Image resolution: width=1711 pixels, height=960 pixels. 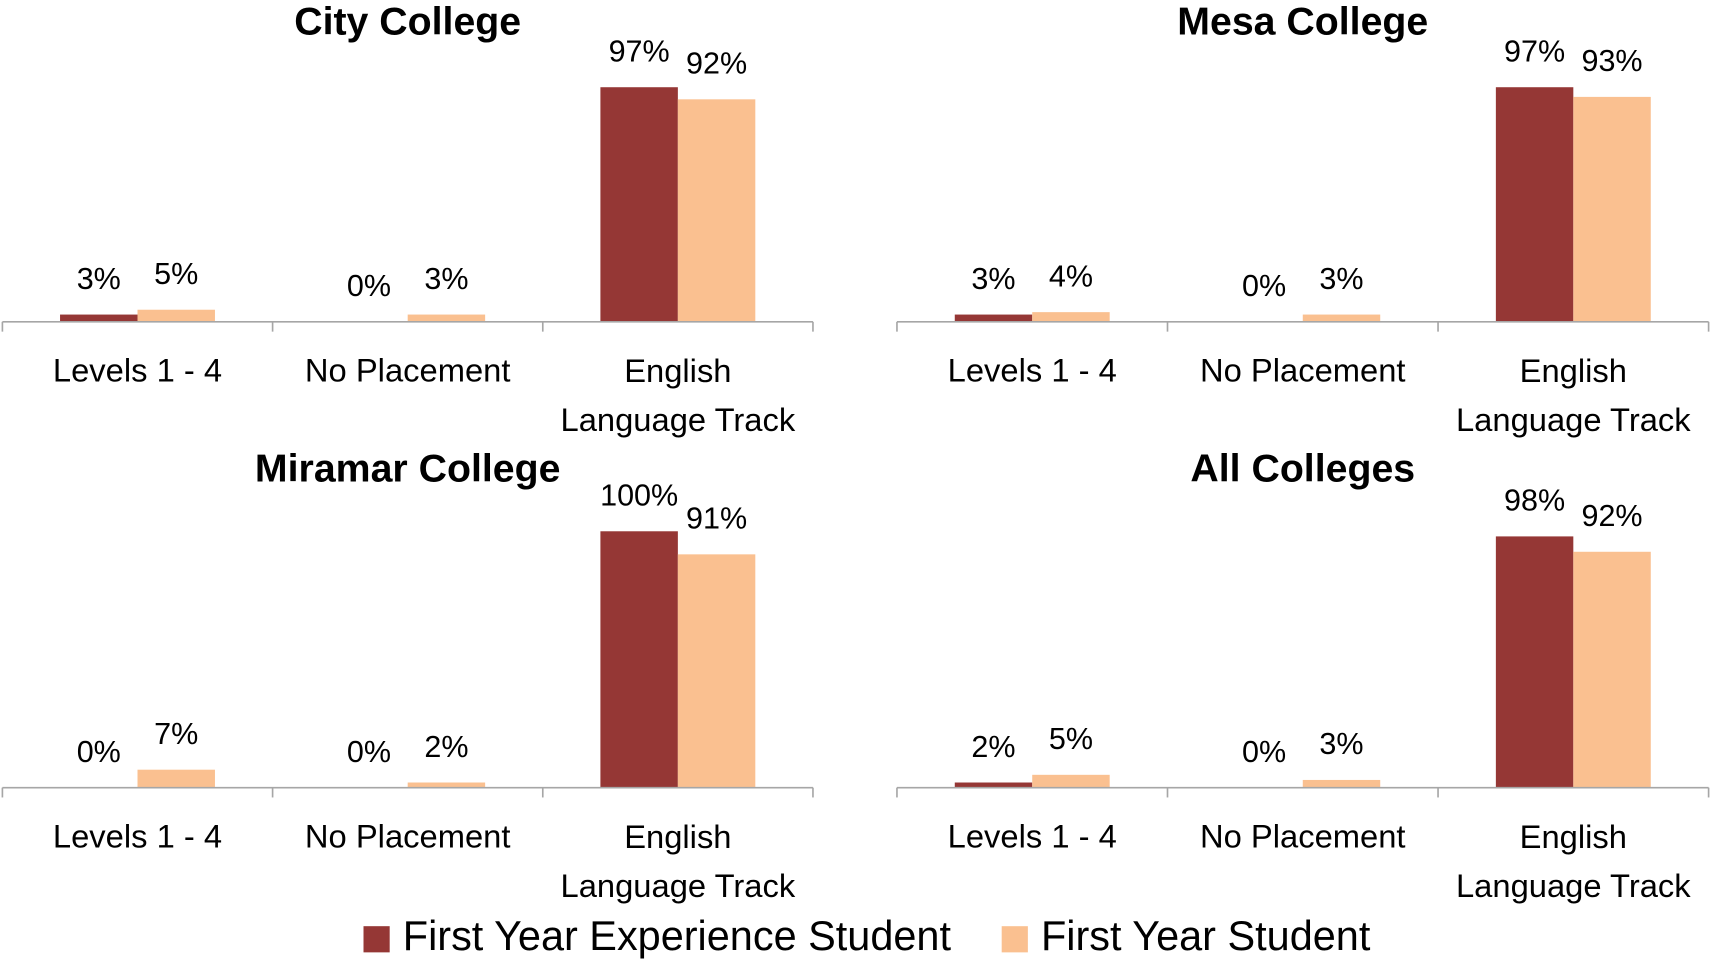 I want to click on chart-title: All Colleges, so click(x=1302, y=469).